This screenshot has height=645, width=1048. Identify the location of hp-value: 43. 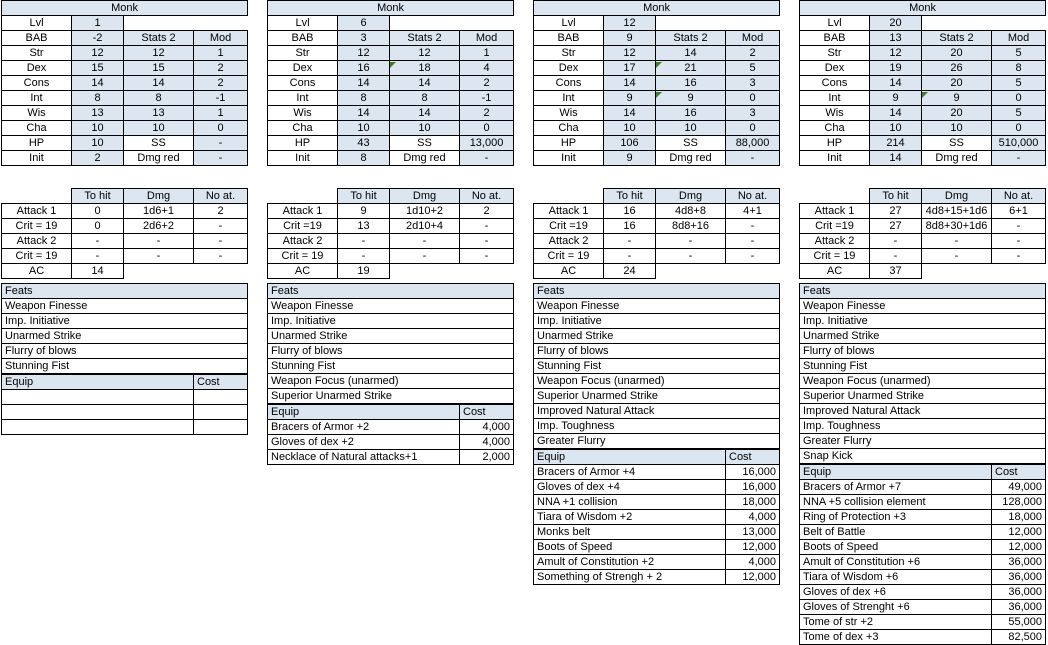
(363, 143).